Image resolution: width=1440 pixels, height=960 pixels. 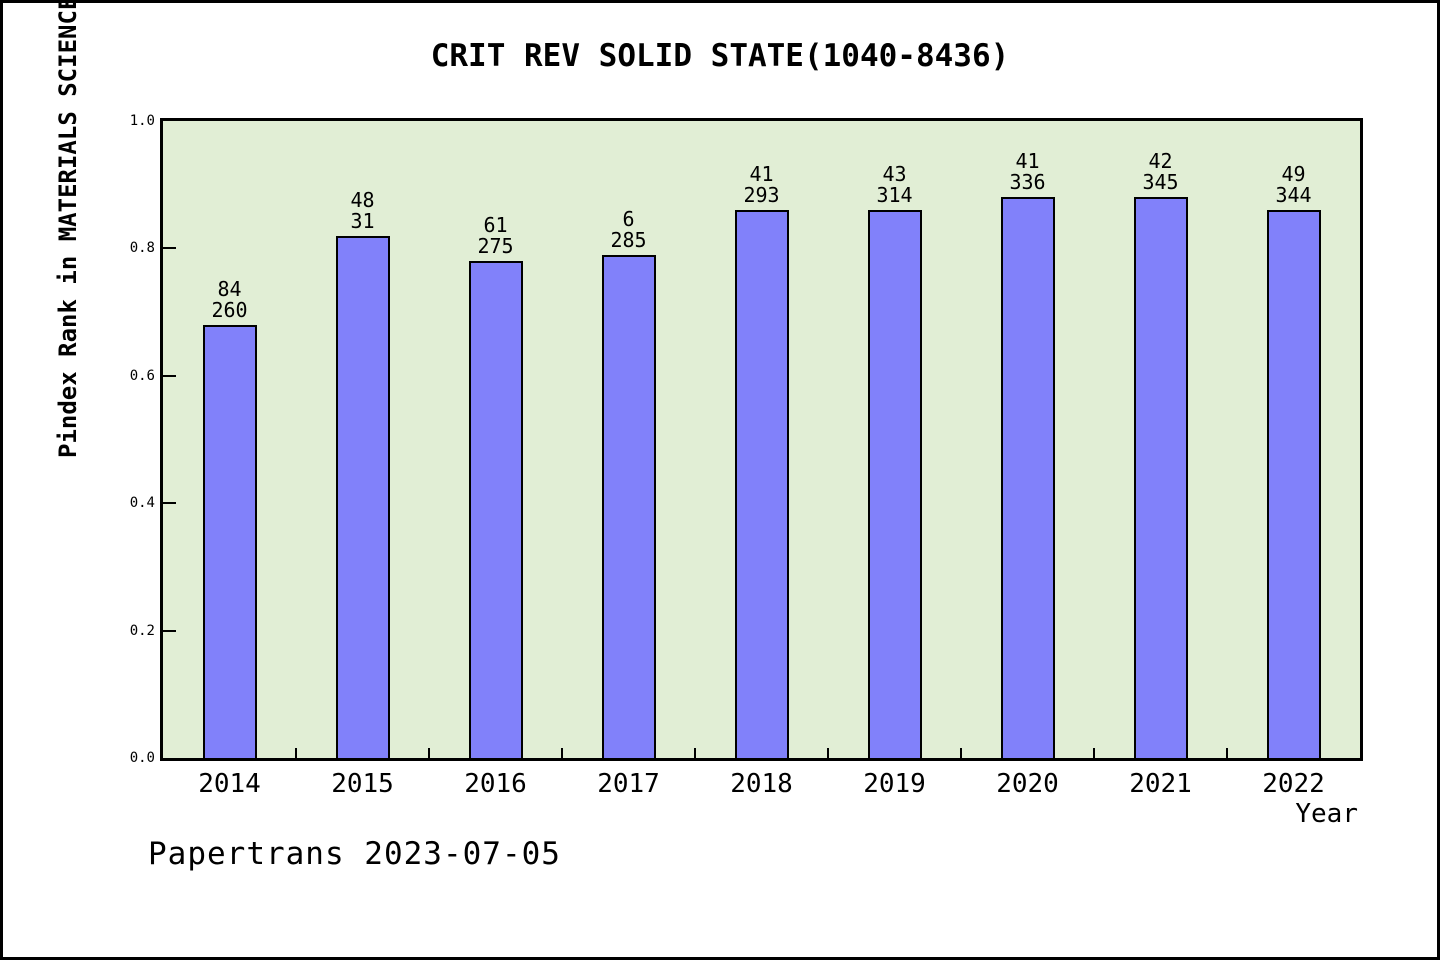 I want to click on bar-value-line: 6, so click(x=628, y=219).